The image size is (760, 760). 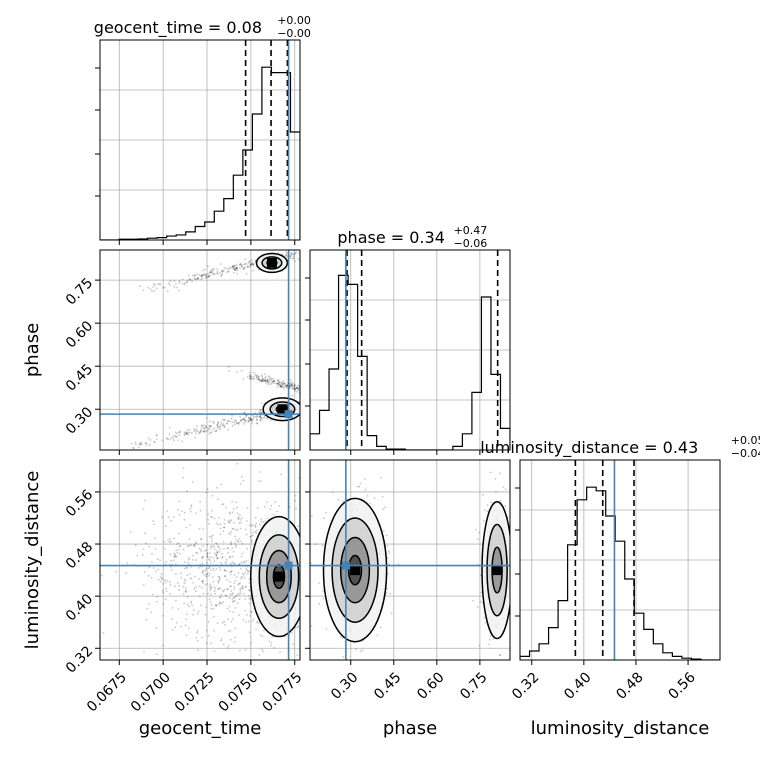 What do you see at coordinates (294, 33) in the screenshot?
I see `title-minus: −0.00` at bounding box center [294, 33].